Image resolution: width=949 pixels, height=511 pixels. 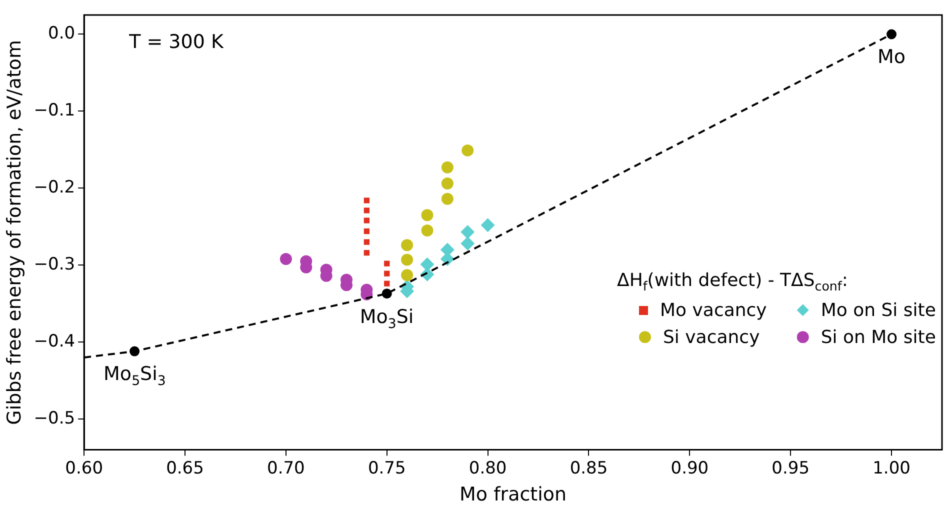 What do you see at coordinates (711, 337) in the screenshot?
I see `legend-label: Si vacancy` at bounding box center [711, 337].